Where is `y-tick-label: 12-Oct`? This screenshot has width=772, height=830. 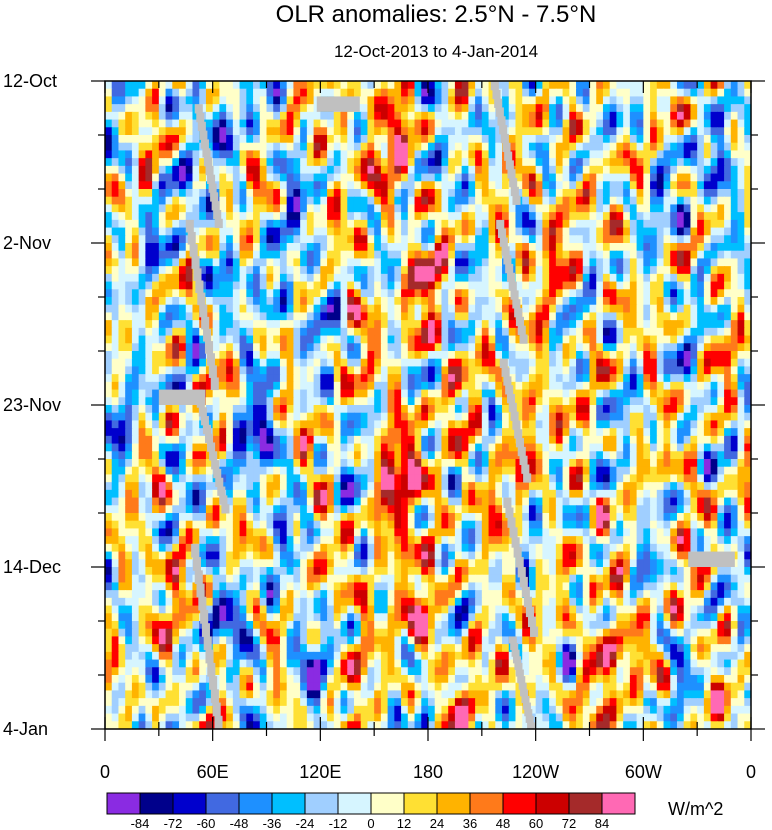
y-tick-label: 12-Oct is located at coordinates (30, 81).